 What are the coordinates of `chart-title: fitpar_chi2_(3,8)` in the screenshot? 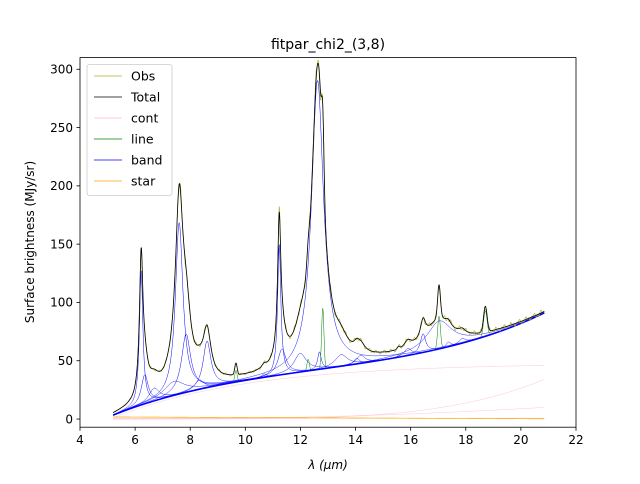 It's located at (328, 45).